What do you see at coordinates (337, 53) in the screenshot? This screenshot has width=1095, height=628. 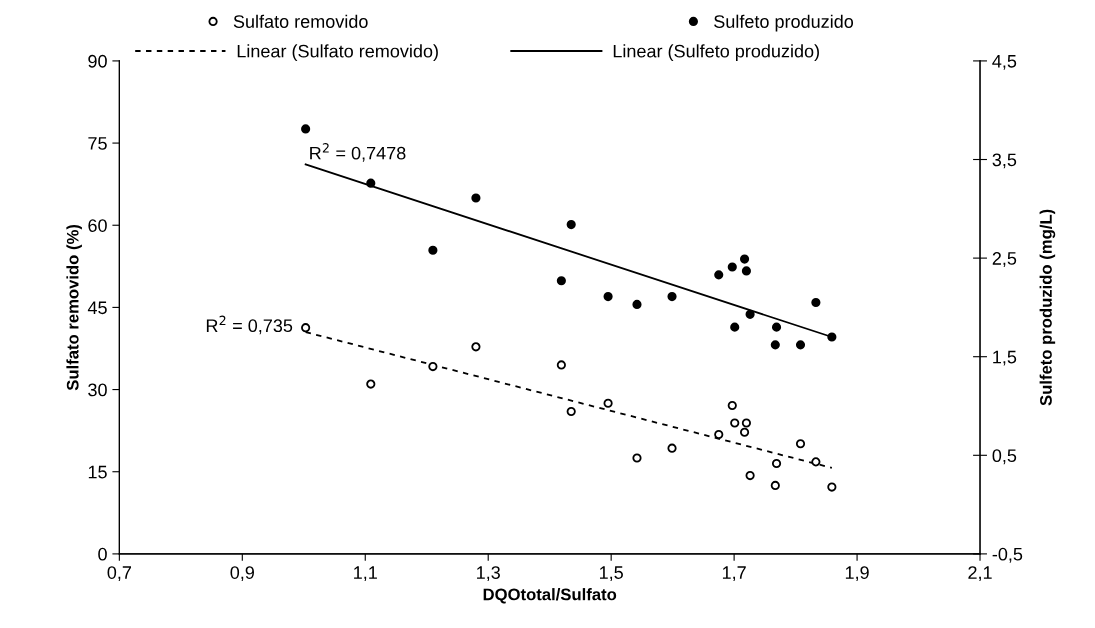 I see `legend-label: Linear (Sulfato removido)` at bounding box center [337, 53].